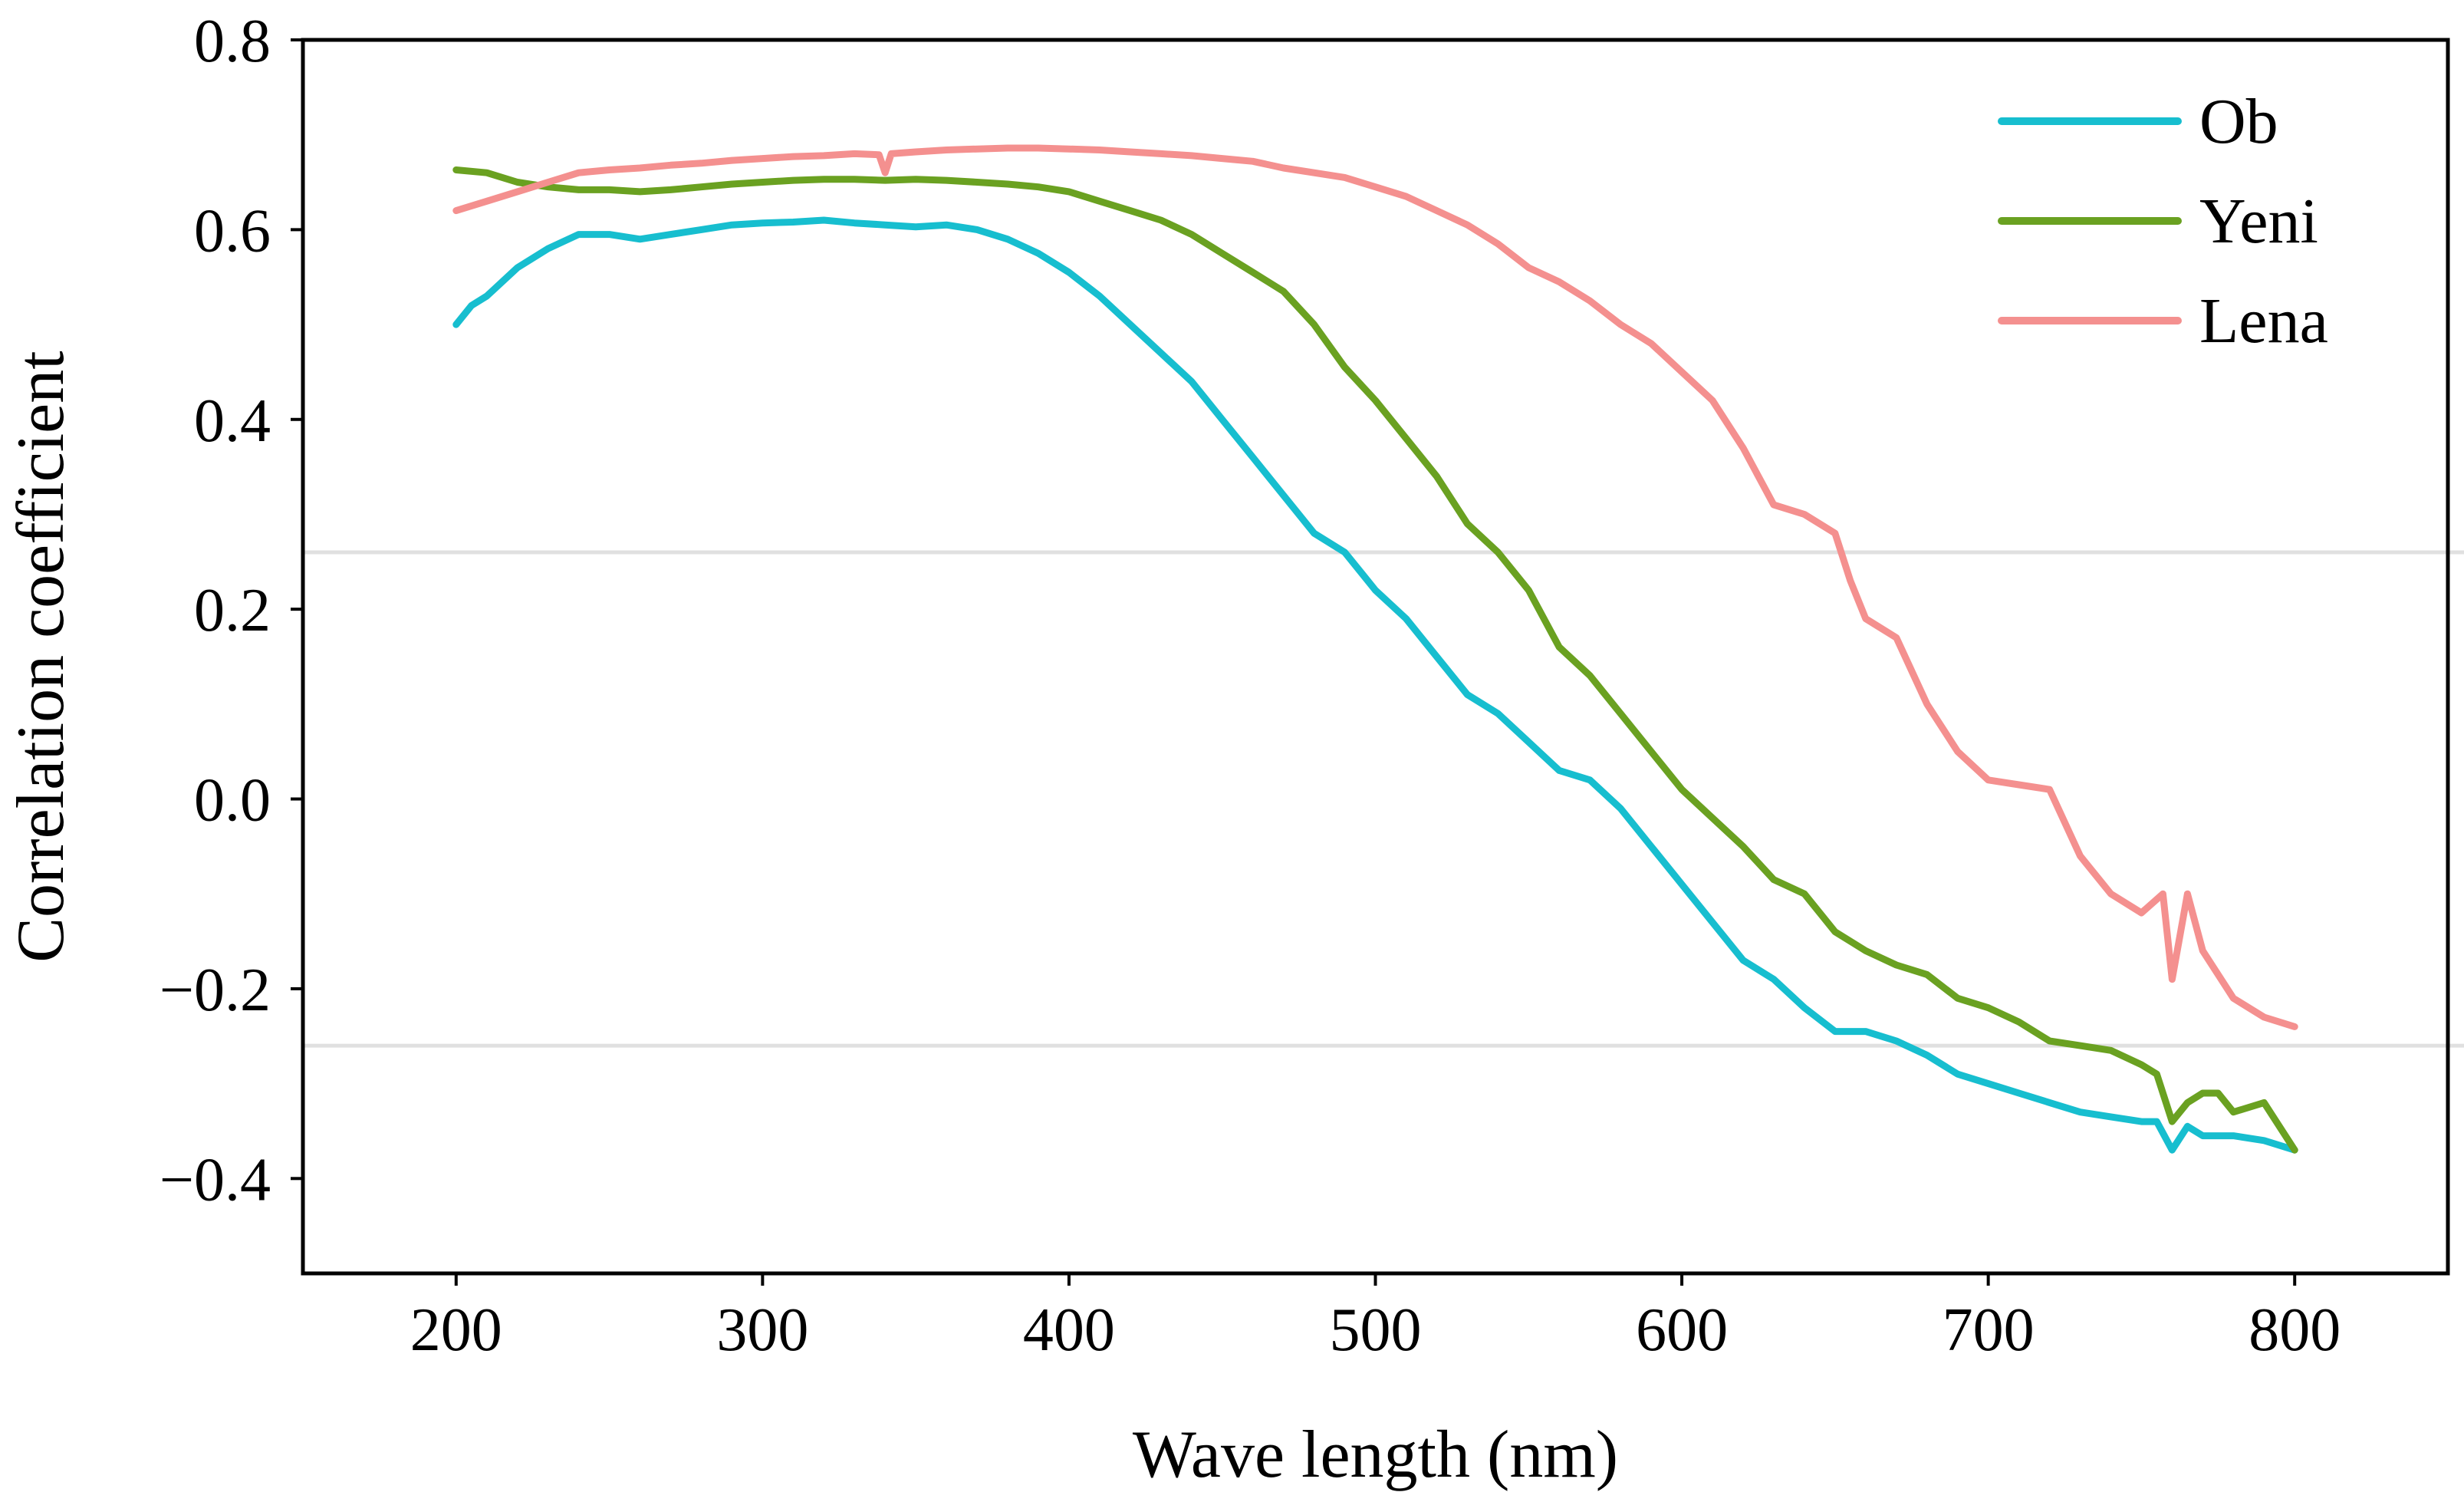 The width and height of the screenshot is (2464, 1502). Describe the element at coordinates (2163, 221) in the screenshot. I see `legend: Ob Yeni Lena` at that location.